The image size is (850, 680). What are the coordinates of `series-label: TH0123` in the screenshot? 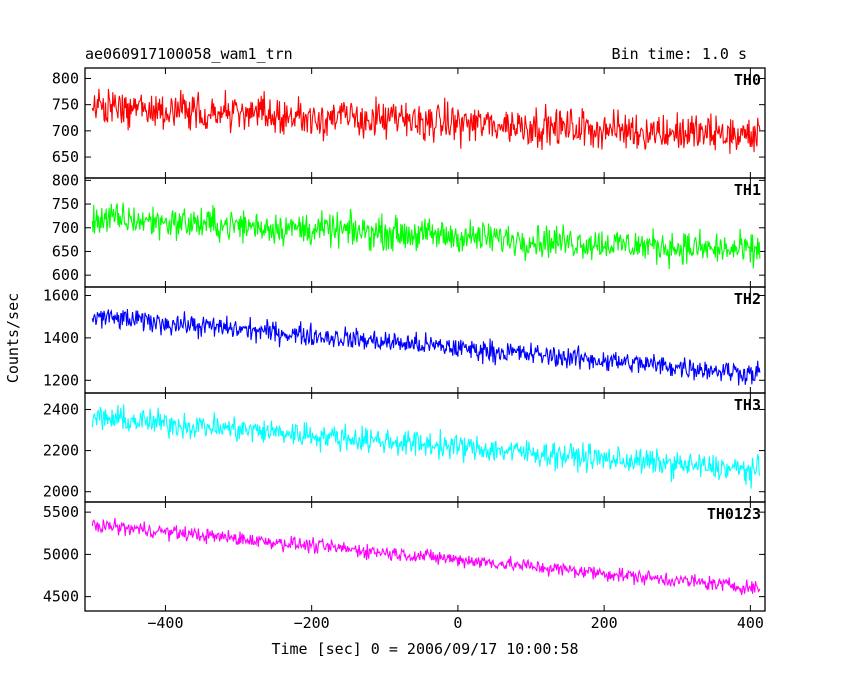 It's located at (734, 514).